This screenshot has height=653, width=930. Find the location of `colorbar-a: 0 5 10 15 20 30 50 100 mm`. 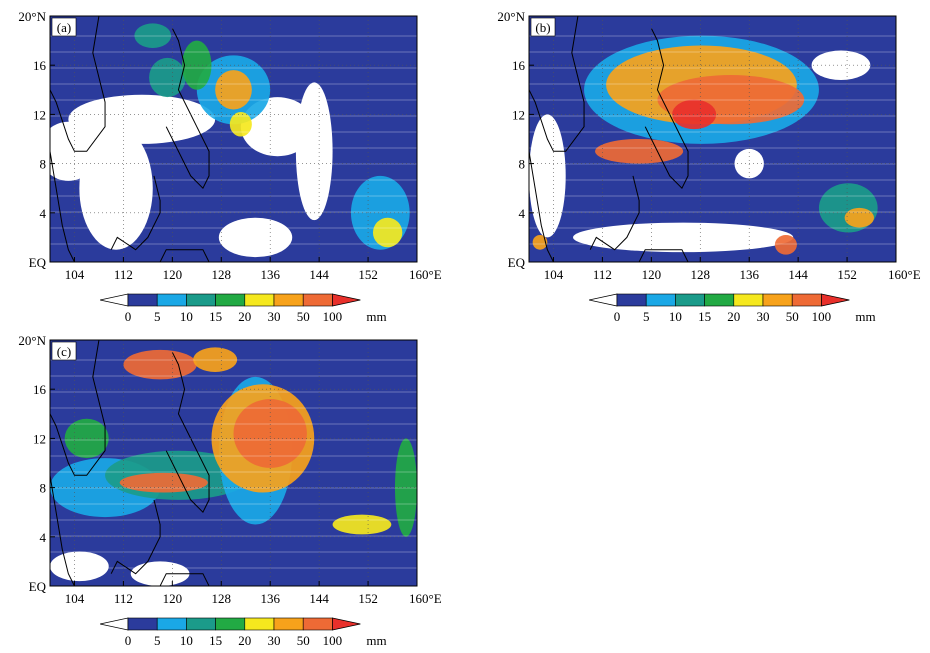

colorbar-a: 0 5 10 15 20 30 50 100 mm is located at coordinates (259, 308).